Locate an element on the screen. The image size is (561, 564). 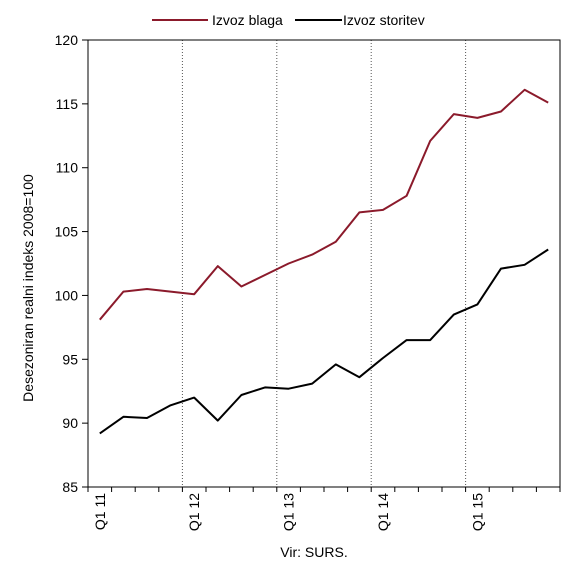
legend-label-izvoz-blaga: Izvoz blaga is located at coordinates (247, 20).